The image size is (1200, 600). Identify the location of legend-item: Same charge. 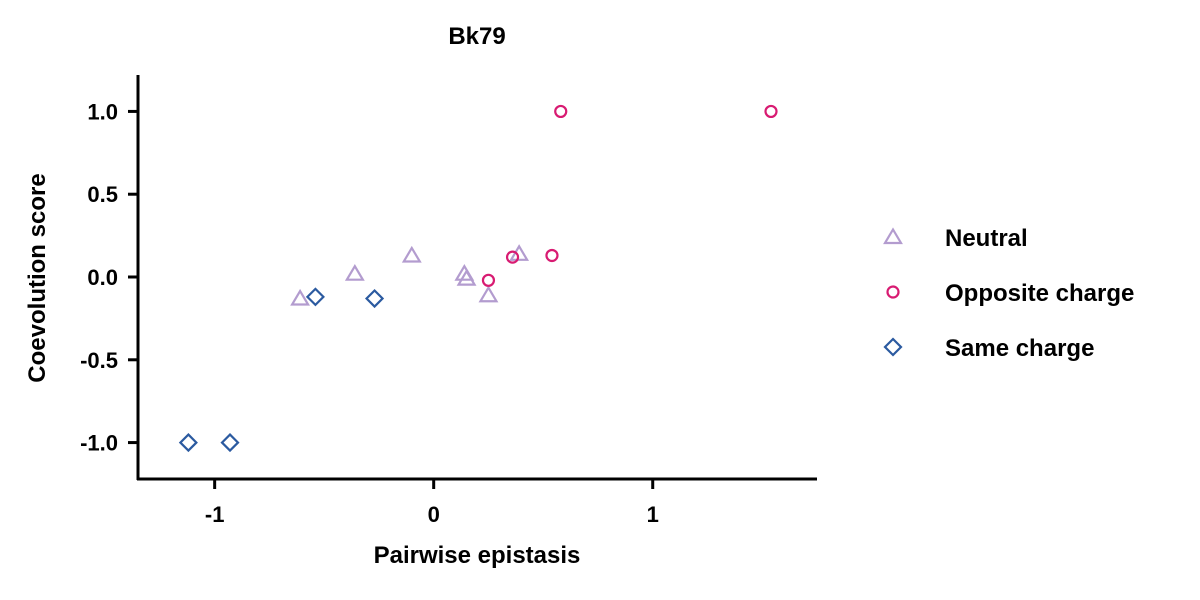
(988, 348).